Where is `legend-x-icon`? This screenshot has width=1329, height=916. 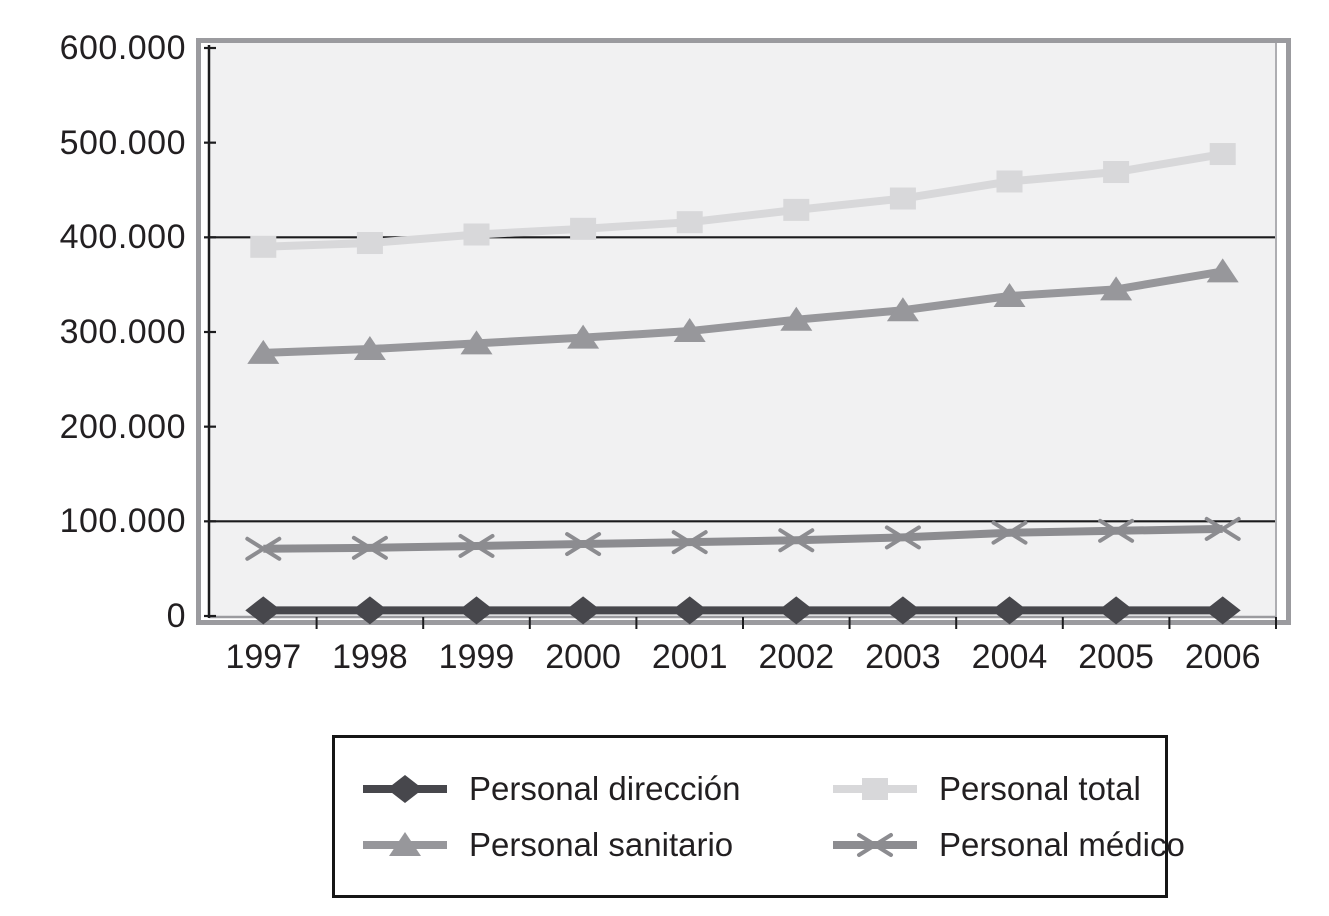 legend-x-icon is located at coordinates (875, 844).